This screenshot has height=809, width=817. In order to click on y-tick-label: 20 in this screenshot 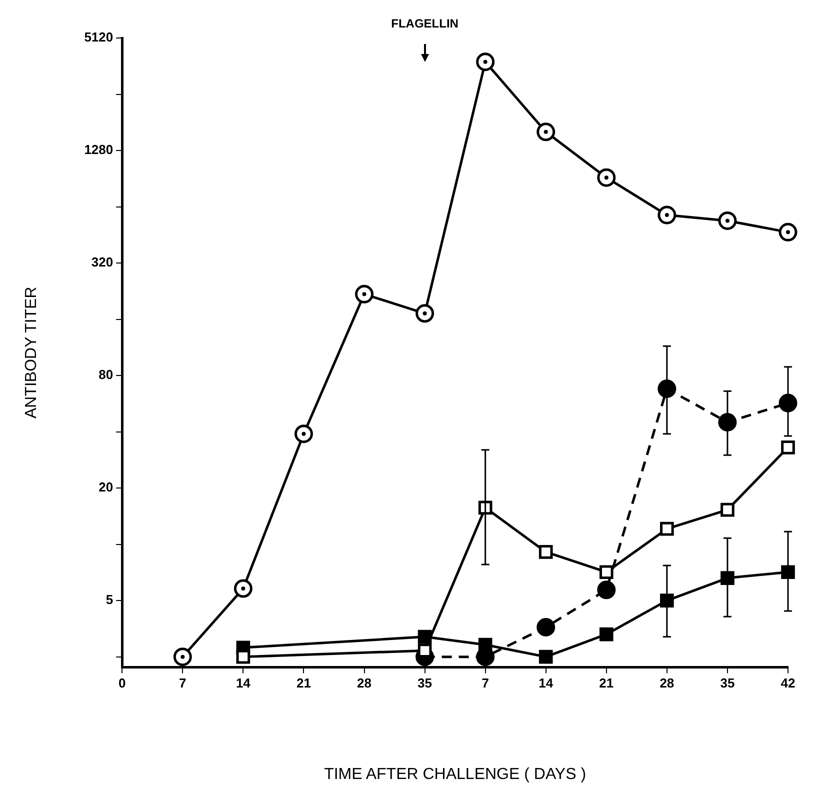, I will do `click(106, 487)`.